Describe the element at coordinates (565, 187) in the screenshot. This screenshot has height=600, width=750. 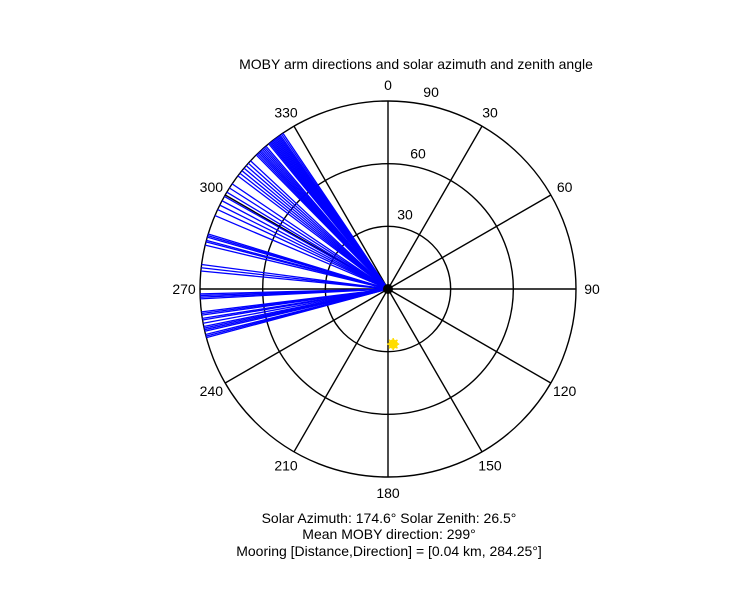
I see `angle-tick-label-60: 60` at that location.